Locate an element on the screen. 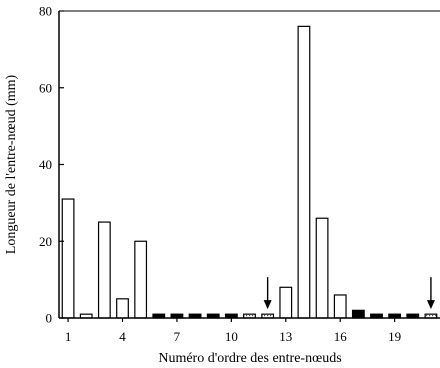  y-tick-label: 0 is located at coordinates (49, 318).